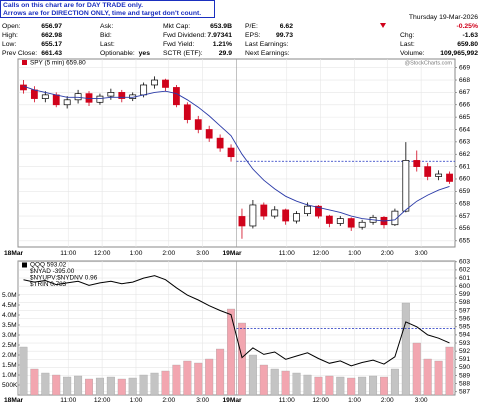 This screenshot has height=406, width=480. What do you see at coordinates (284, 35) in the screenshot?
I see `quote-value: 99.73` at bounding box center [284, 35].